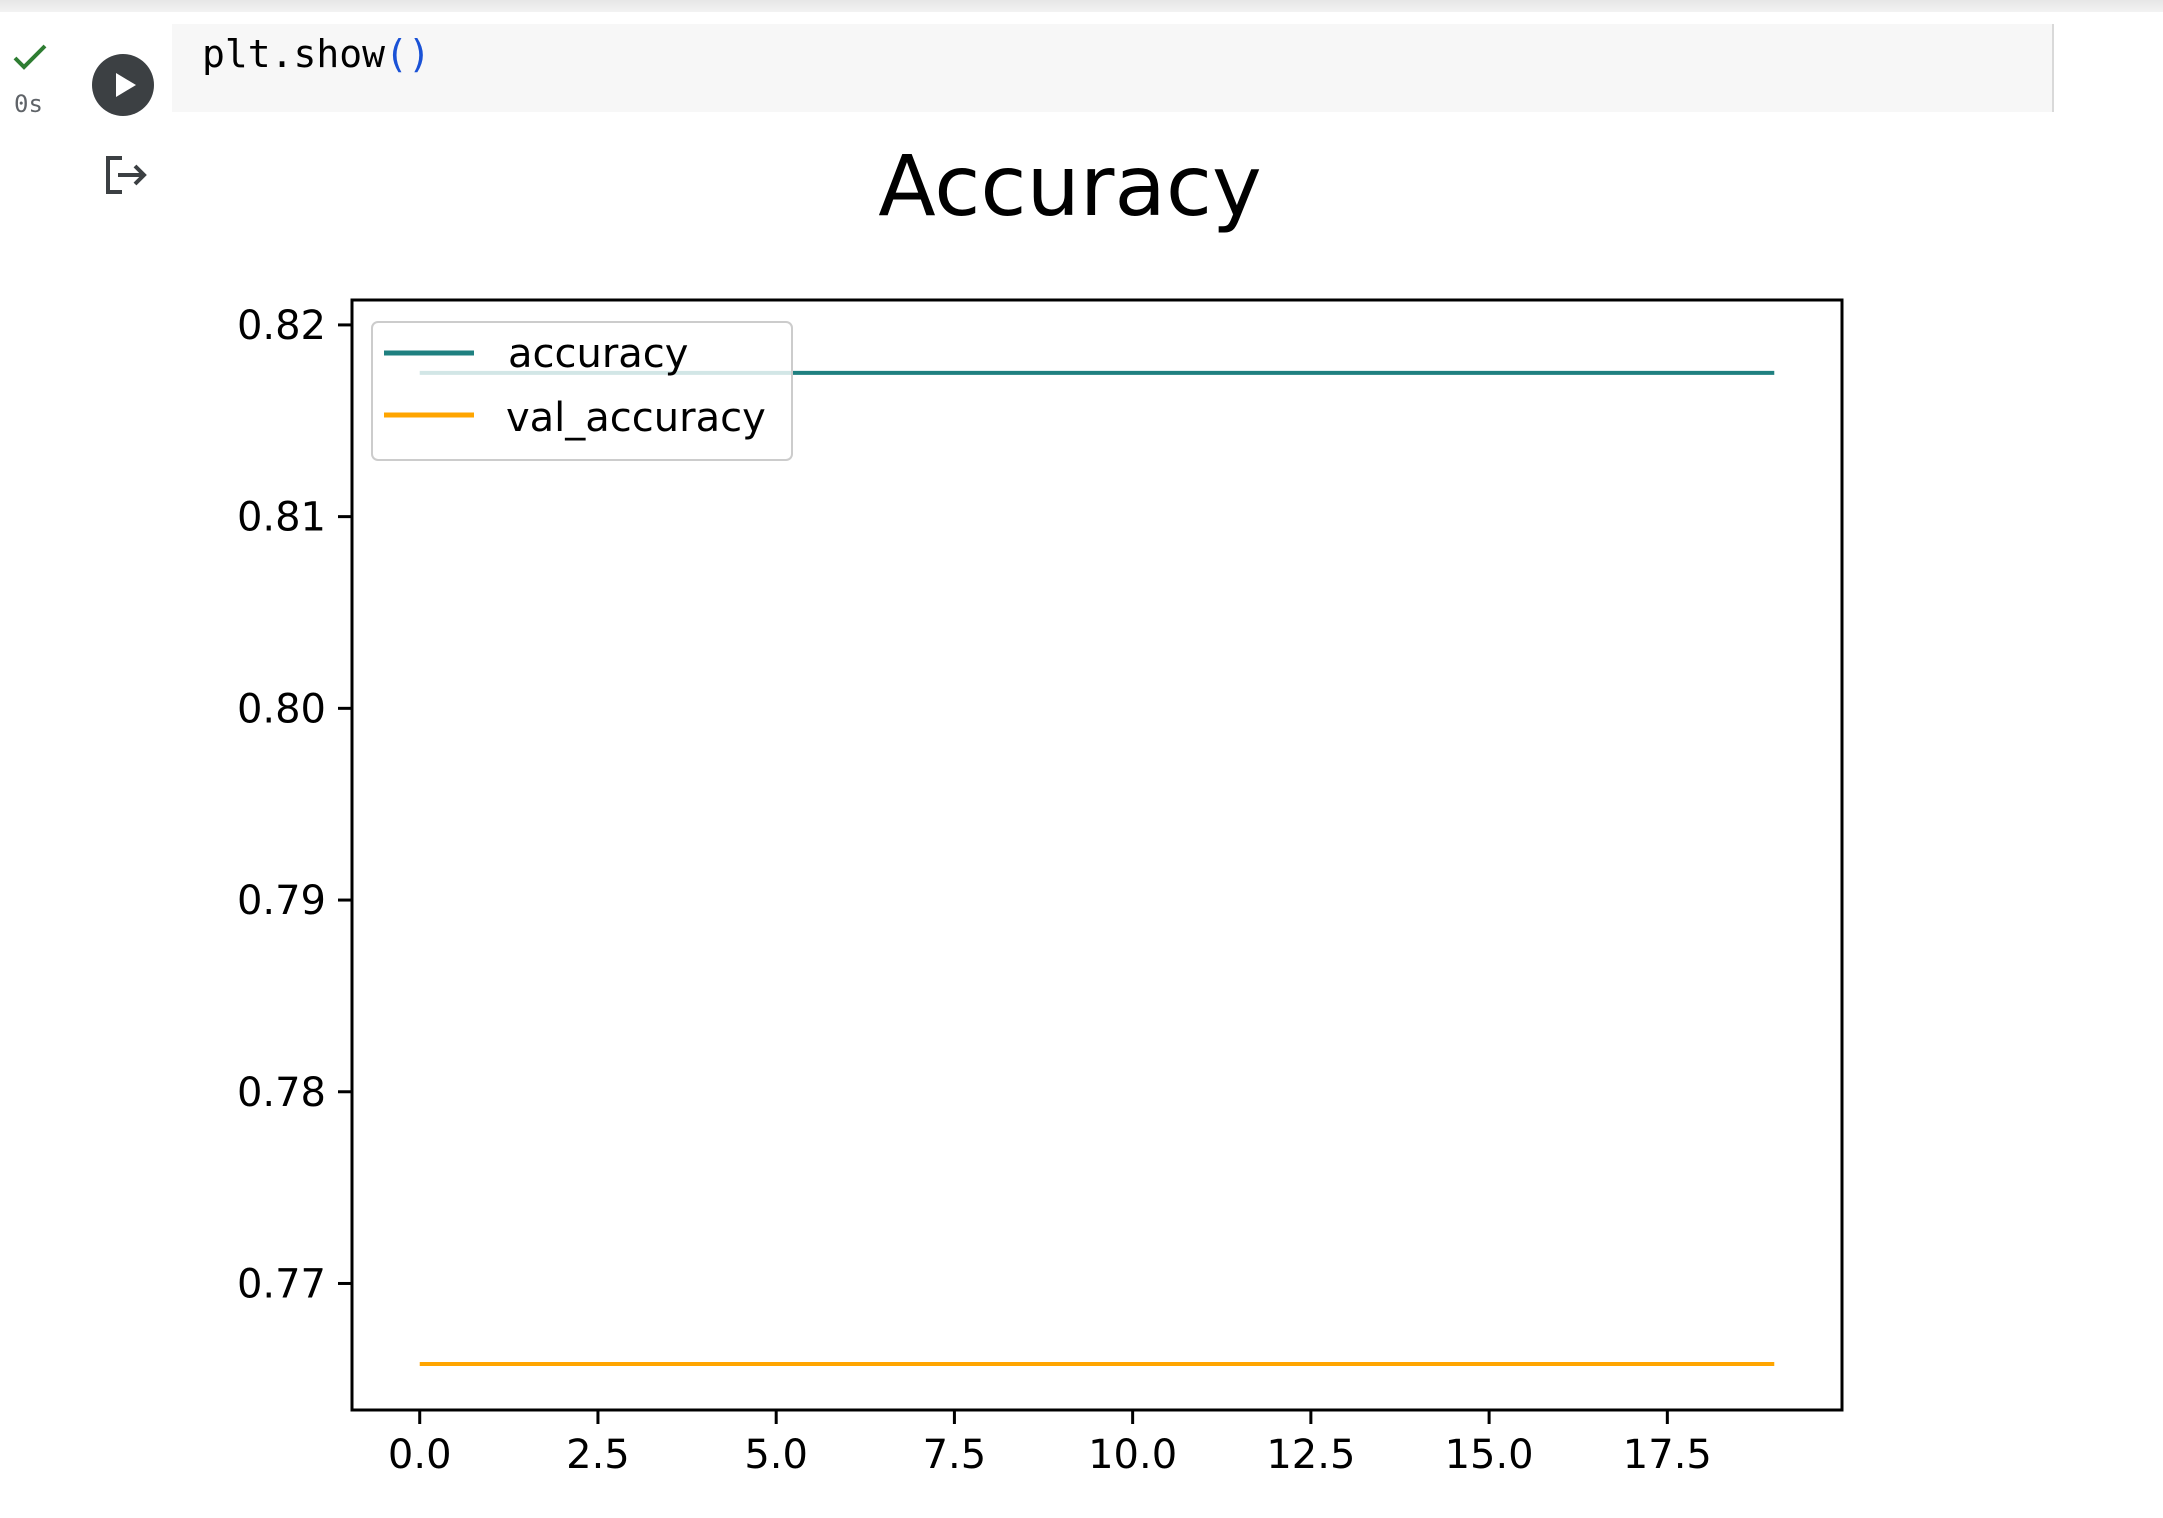 The width and height of the screenshot is (2163, 1518). What do you see at coordinates (125, 175) in the screenshot?
I see `output-redirect-icon` at bounding box center [125, 175].